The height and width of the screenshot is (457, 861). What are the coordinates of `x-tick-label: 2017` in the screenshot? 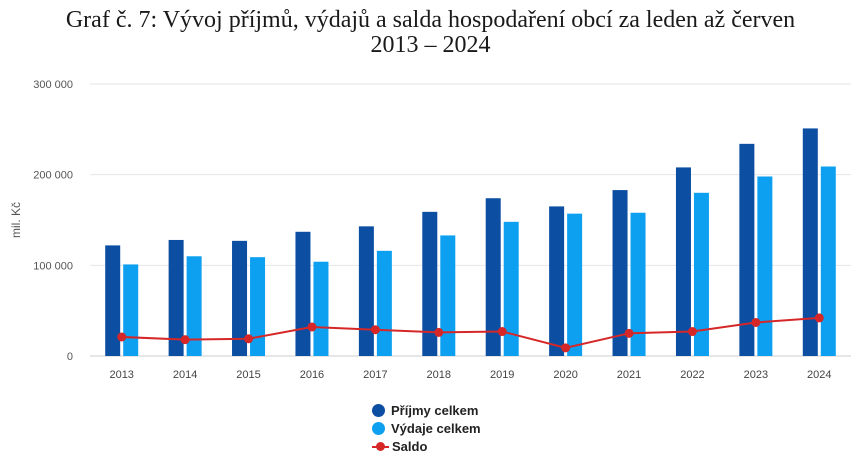 It's located at (375, 375).